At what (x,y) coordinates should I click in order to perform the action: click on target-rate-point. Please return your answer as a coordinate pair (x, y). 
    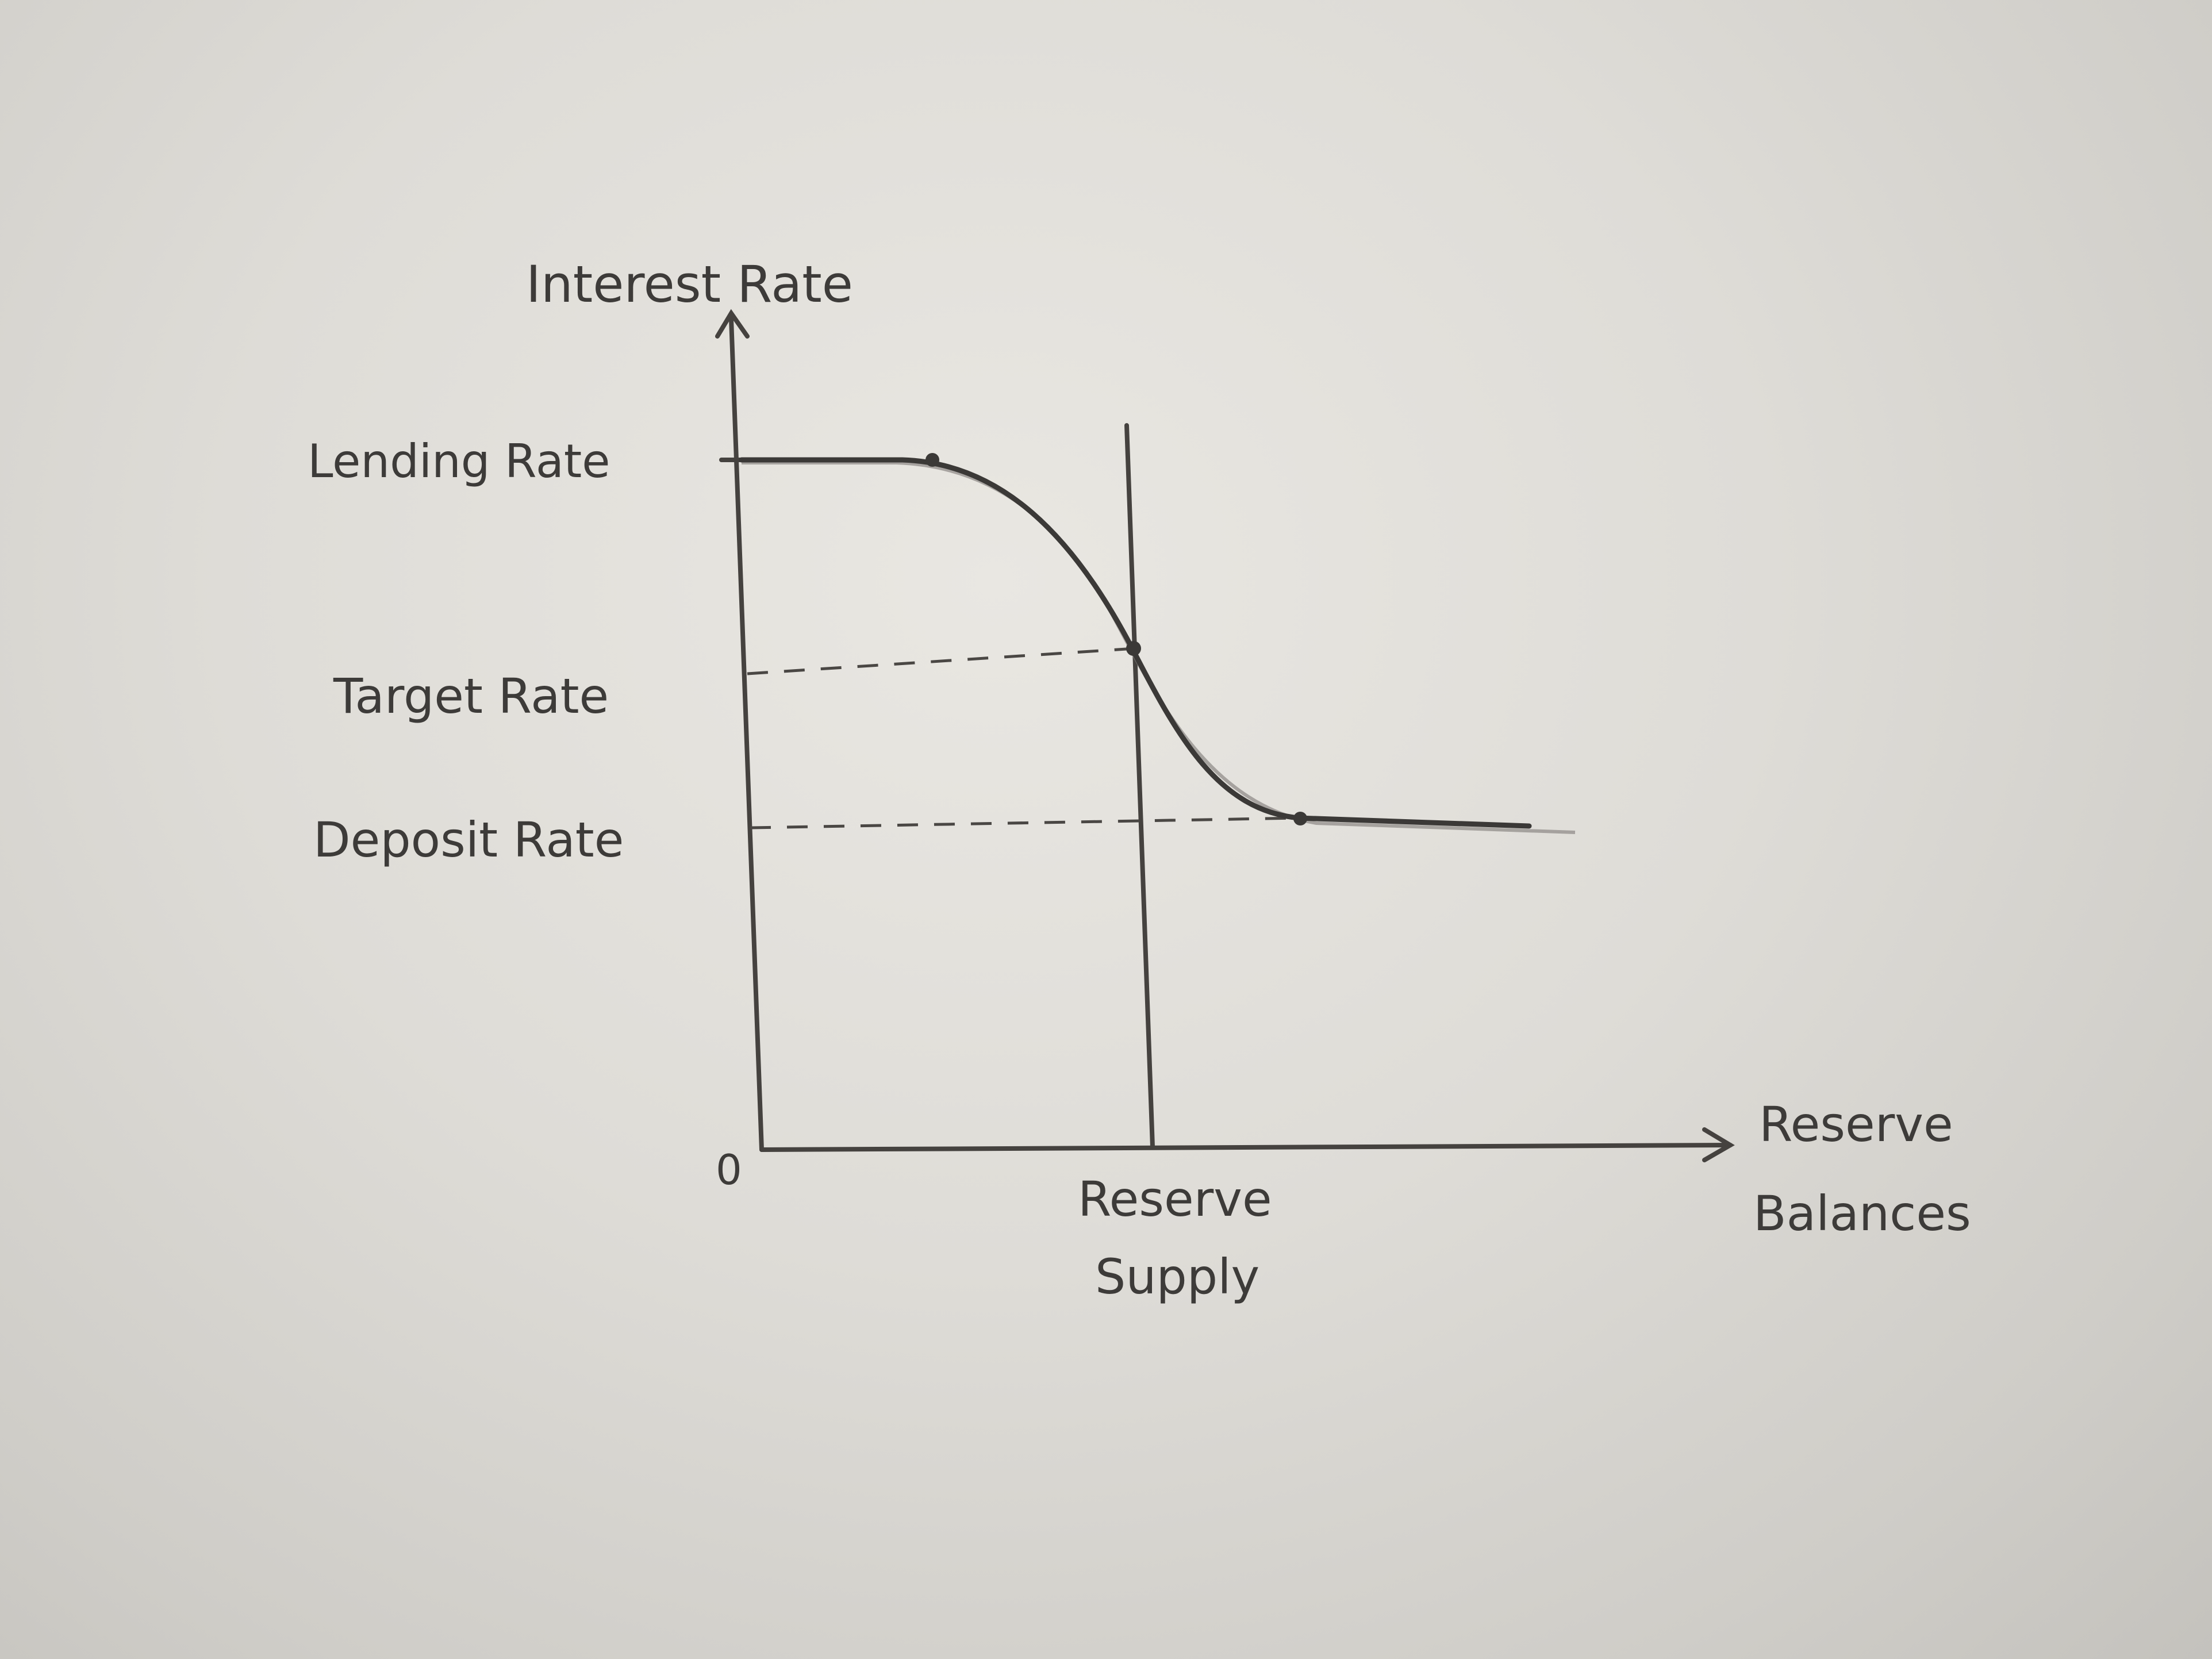
    Looking at the image, I should click on (1133, 648).